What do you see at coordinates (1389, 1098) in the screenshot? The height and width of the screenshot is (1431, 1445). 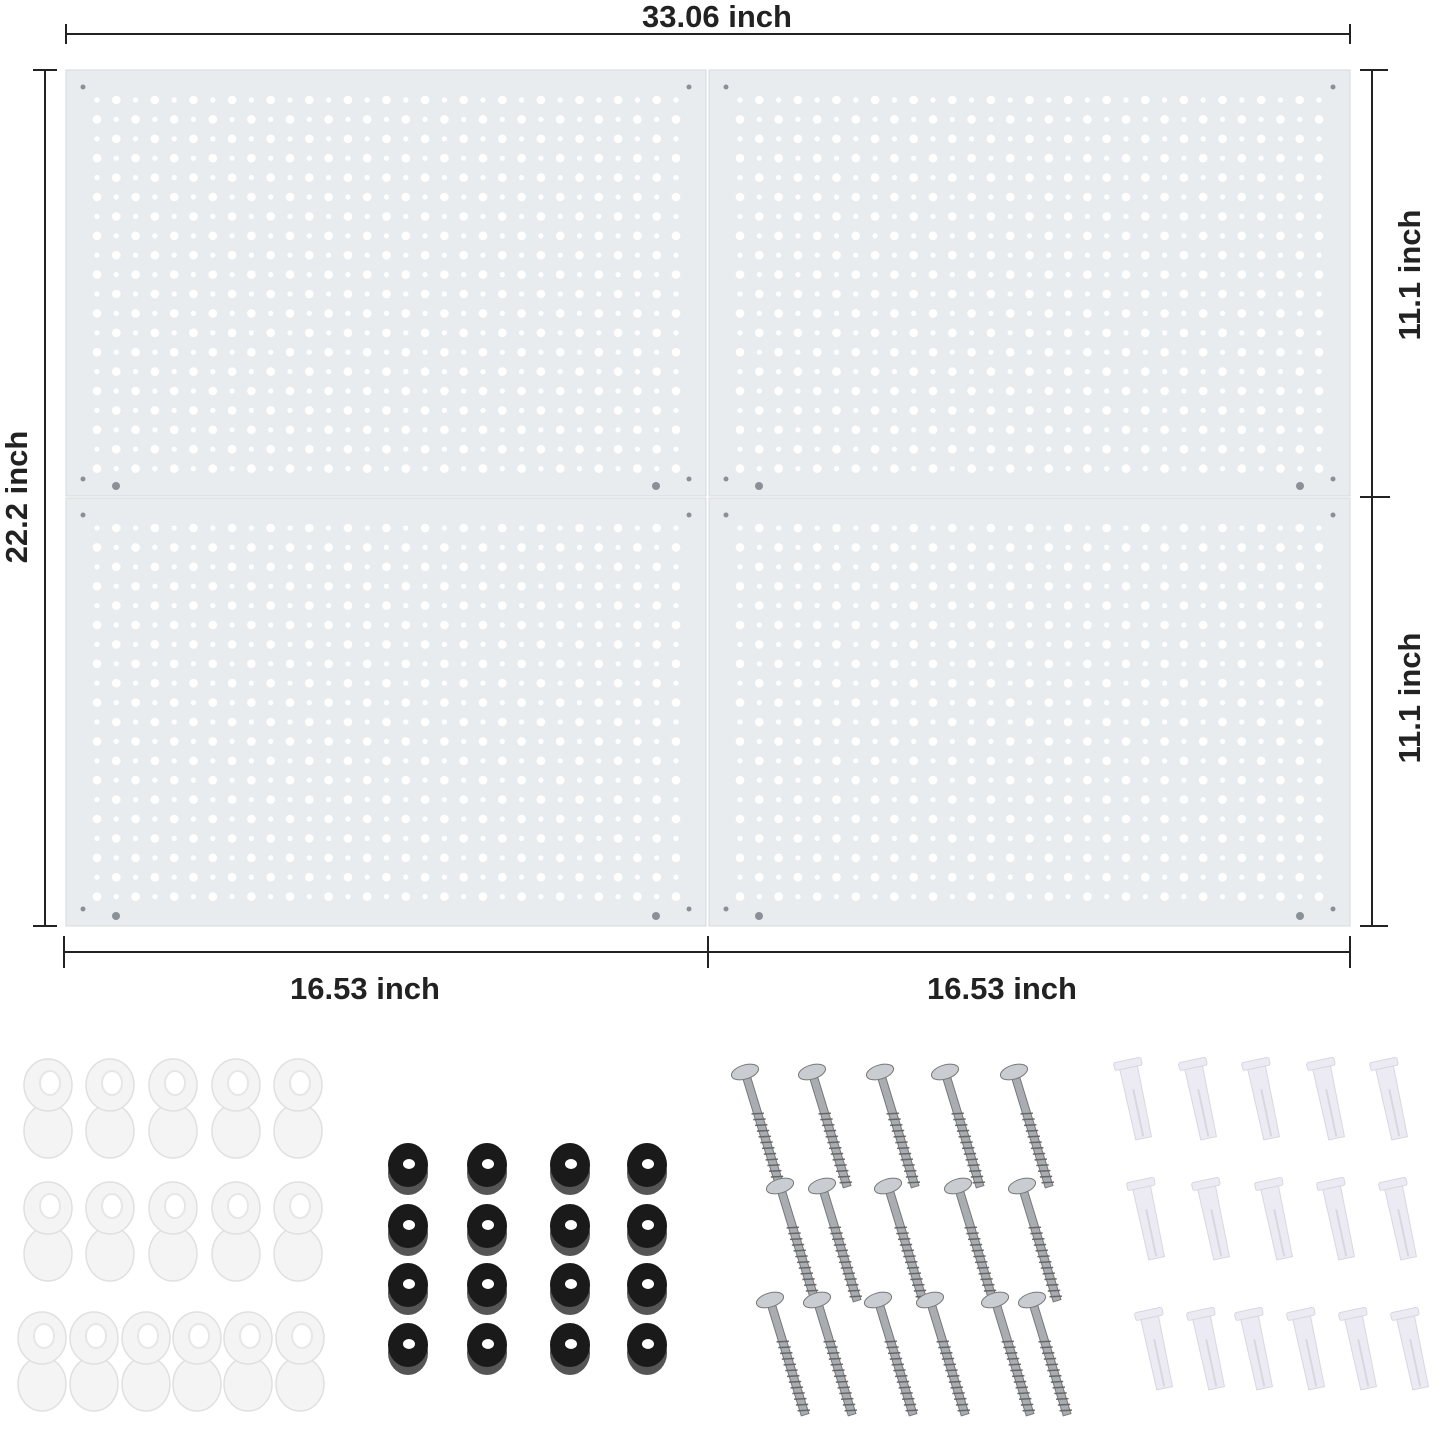 I see `wall-anchor` at bounding box center [1389, 1098].